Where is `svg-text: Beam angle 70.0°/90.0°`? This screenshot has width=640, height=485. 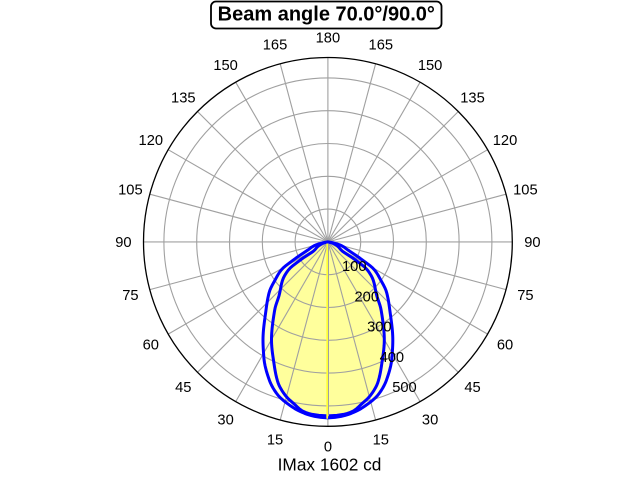 svg-text: Beam angle 70.0°/90.0° is located at coordinates (326, 14).